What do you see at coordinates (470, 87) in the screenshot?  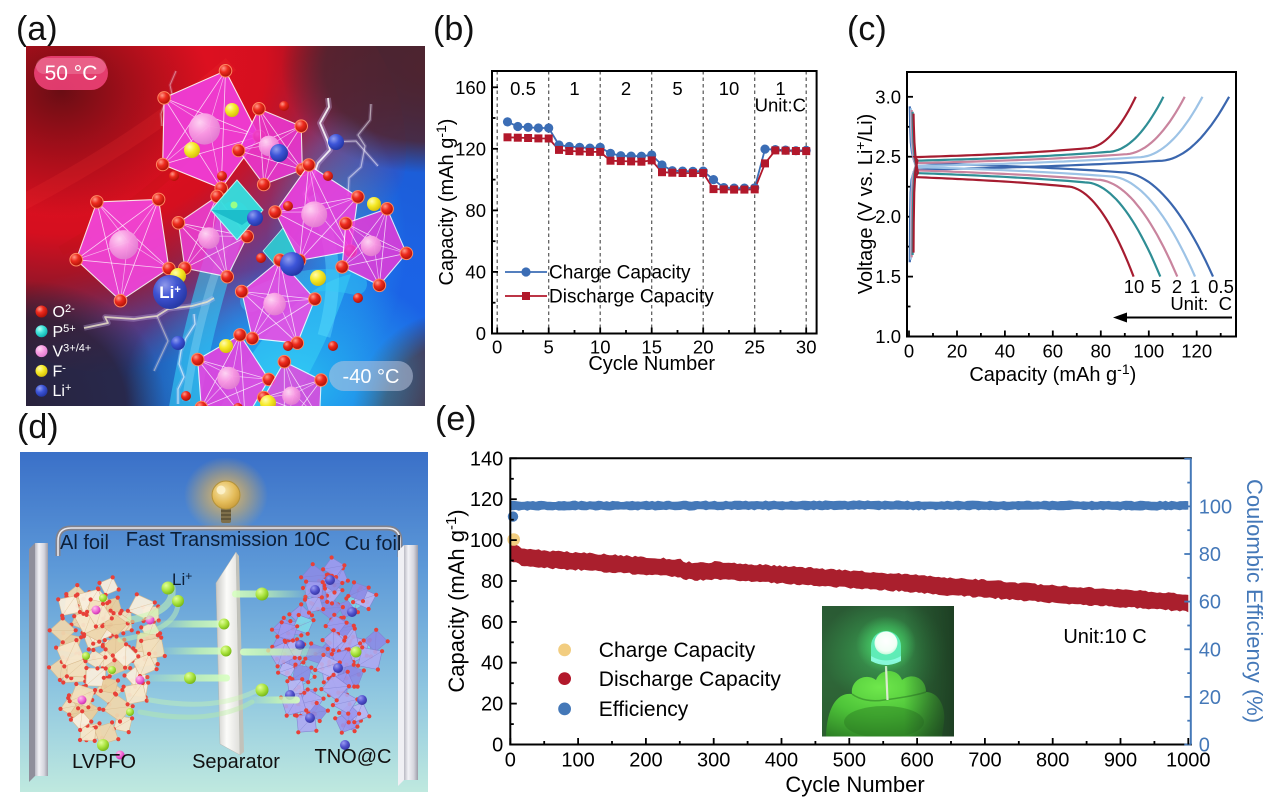 I see `svg-text: 160` at bounding box center [470, 87].